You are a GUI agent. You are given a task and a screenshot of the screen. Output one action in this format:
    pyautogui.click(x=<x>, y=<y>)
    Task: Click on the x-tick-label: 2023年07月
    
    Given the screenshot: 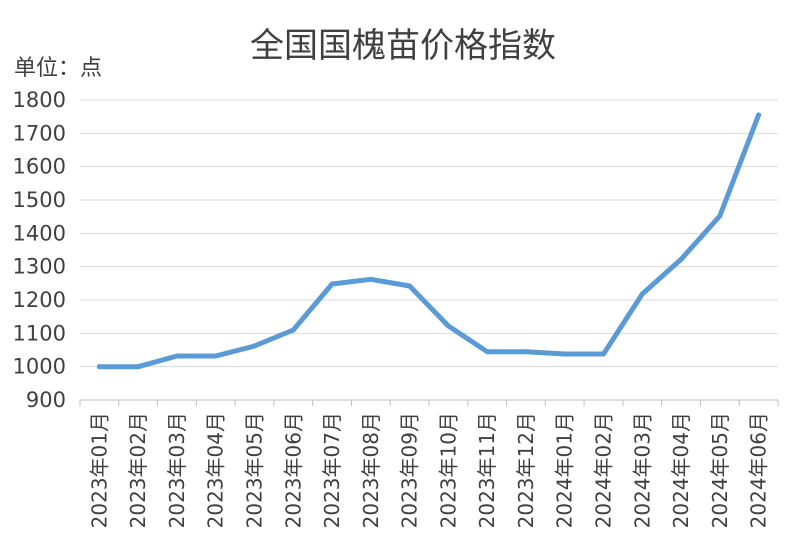 What is the action you would take?
    pyautogui.click(x=332, y=470)
    